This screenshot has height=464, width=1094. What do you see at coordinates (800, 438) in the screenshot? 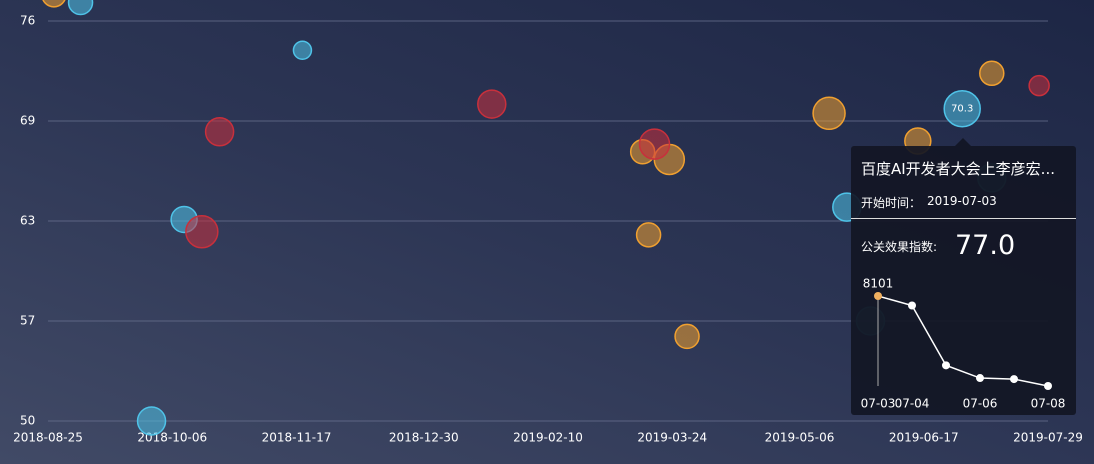
I see `x-tick-label: 2019-05-06` at bounding box center [800, 438].